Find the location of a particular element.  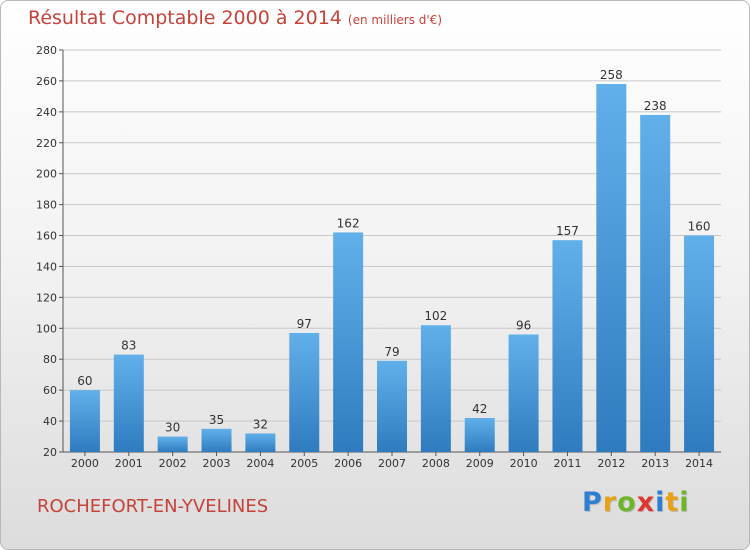

y-tick-label: 140 is located at coordinates (46, 266).